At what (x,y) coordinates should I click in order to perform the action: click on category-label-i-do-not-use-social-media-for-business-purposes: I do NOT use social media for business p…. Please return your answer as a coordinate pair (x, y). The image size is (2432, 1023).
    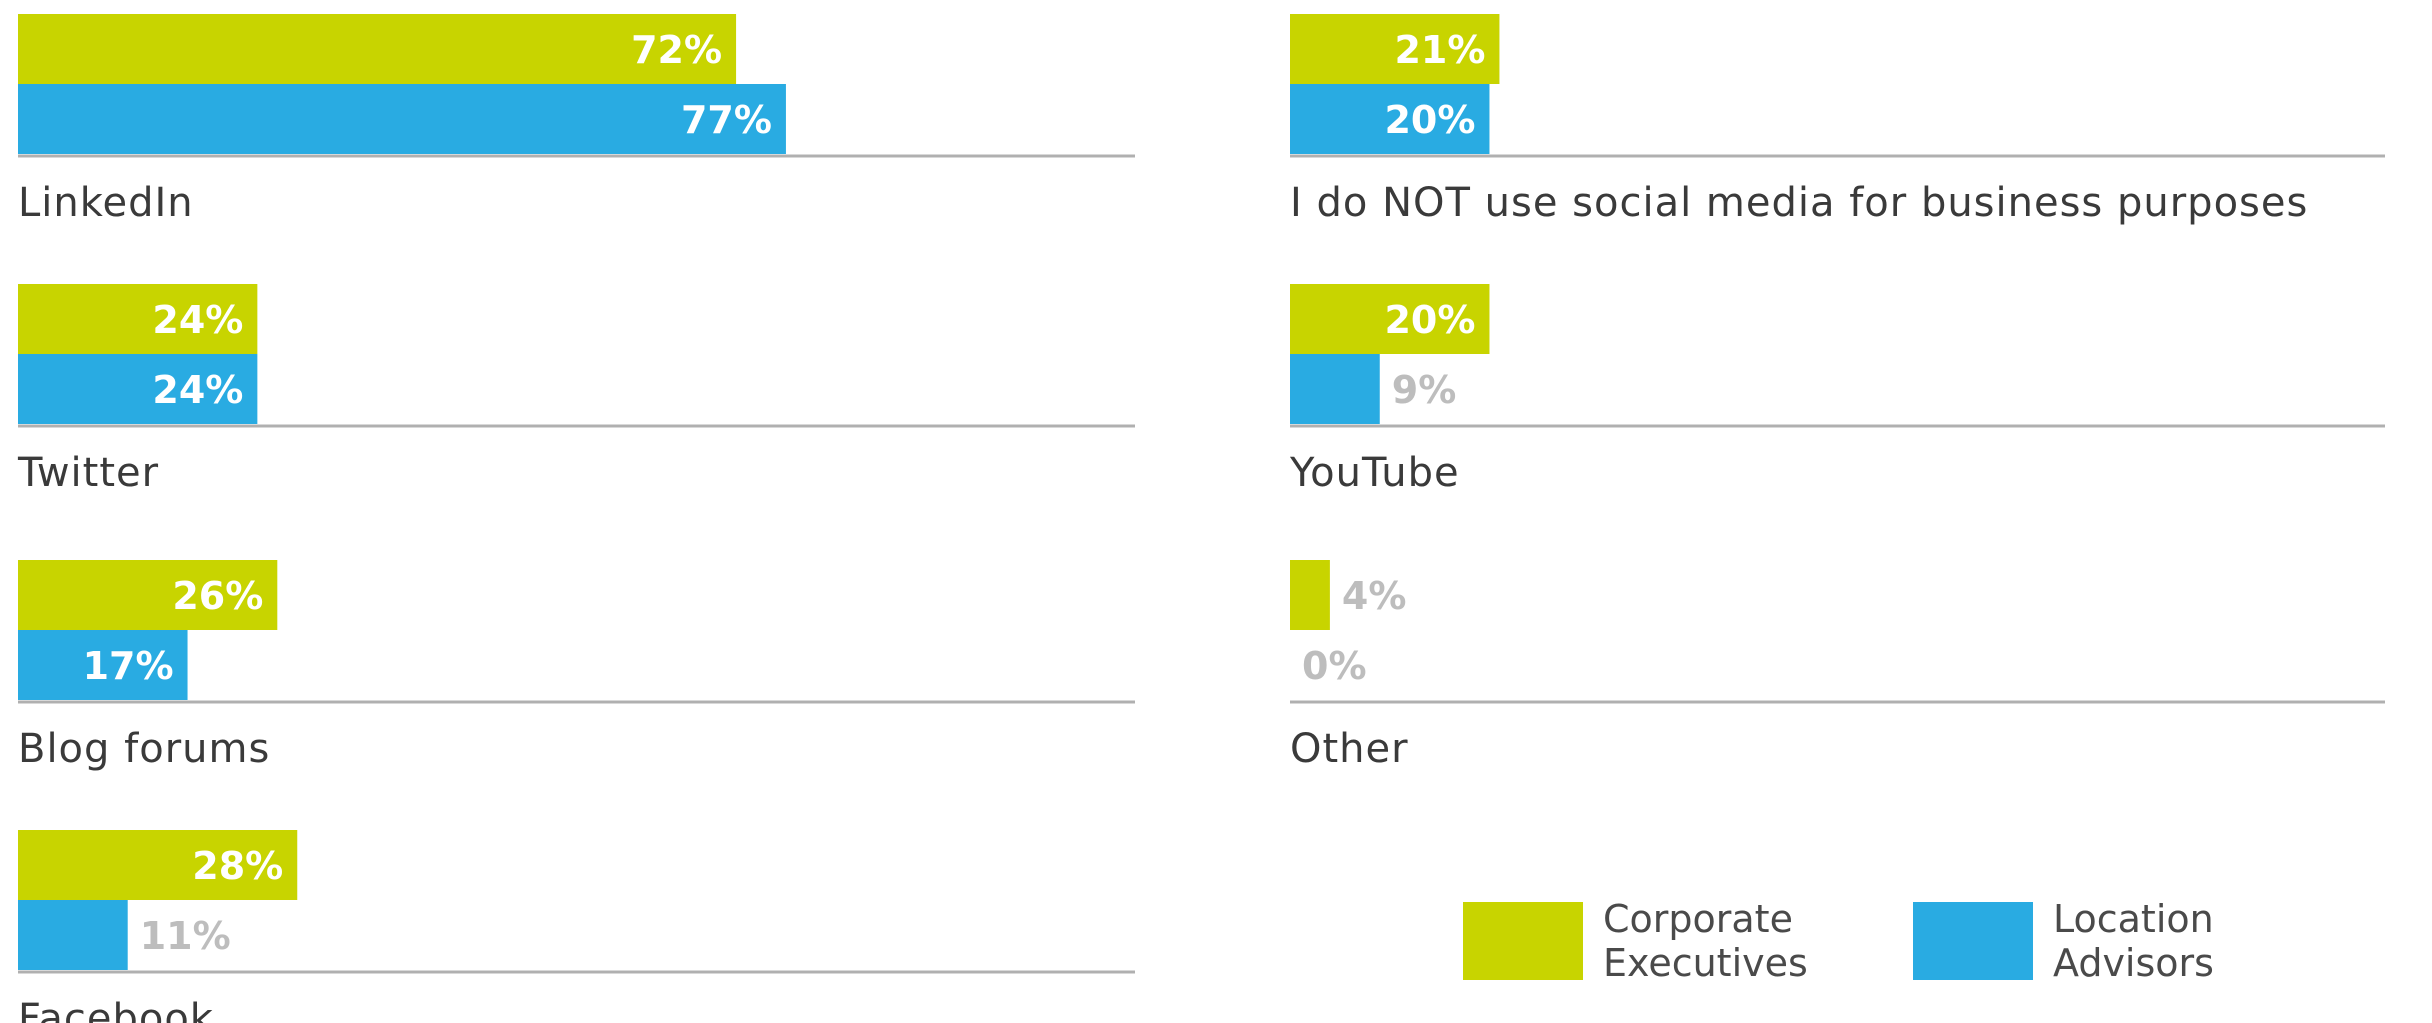
    Looking at the image, I should click on (1799, 203).